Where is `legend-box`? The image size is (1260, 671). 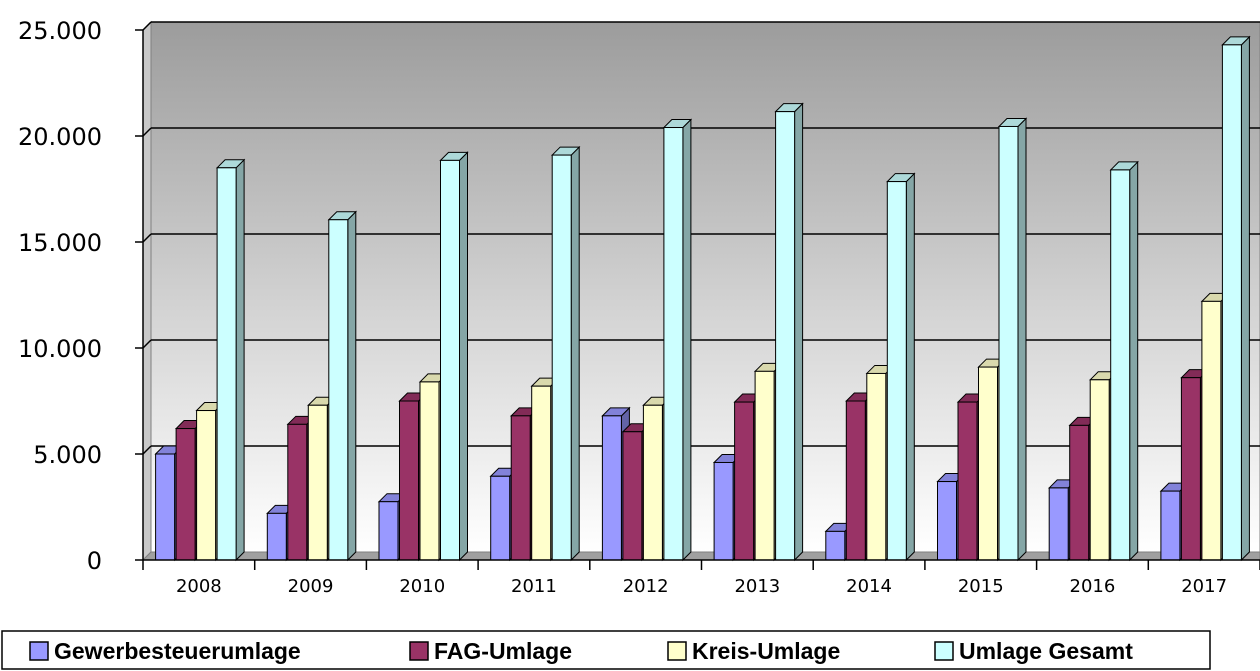
legend-box is located at coordinates (606, 650).